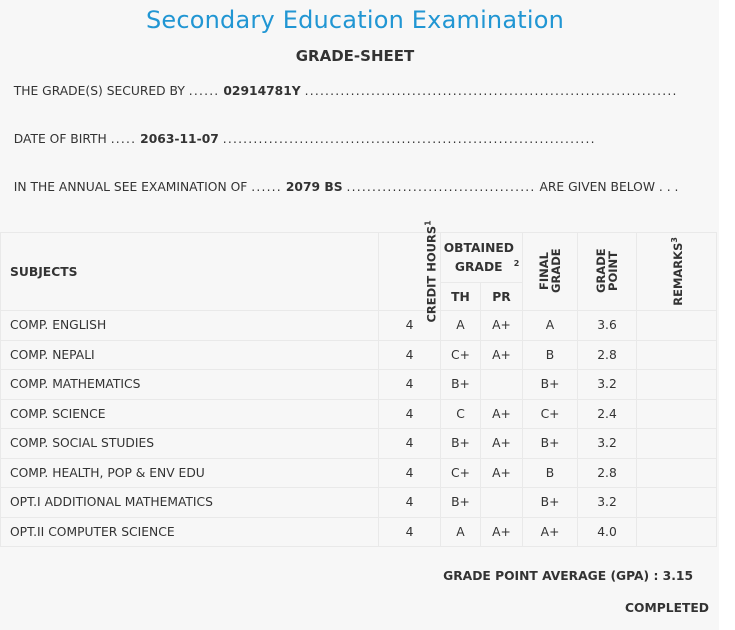 This screenshot has width=735, height=630. What do you see at coordinates (189, 384) in the screenshot?
I see `subject-cell: COMP. MATHEMATICS` at bounding box center [189, 384].